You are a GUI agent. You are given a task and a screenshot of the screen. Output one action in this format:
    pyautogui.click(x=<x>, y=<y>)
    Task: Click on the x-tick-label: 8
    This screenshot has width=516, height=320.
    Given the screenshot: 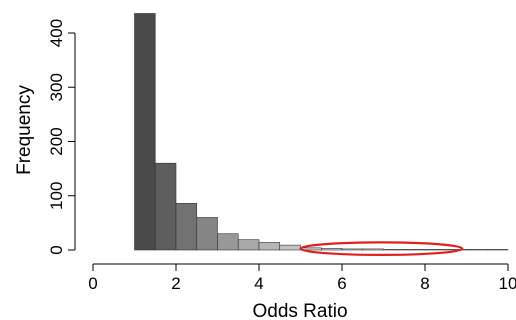 What is the action you would take?
    pyautogui.click(x=424, y=283)
    